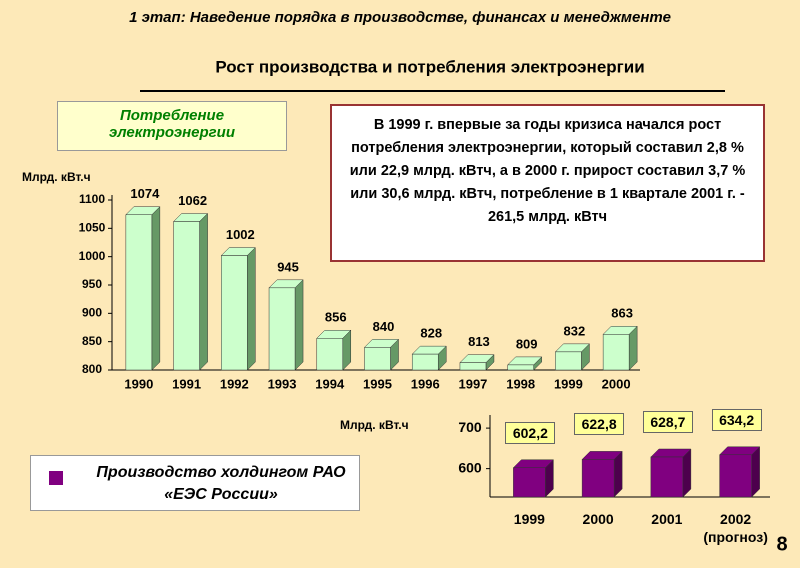  What do you see at coordinates (781, 544) in the screenshot?
I see `page-number: 8` at bounding box center [781, 544].